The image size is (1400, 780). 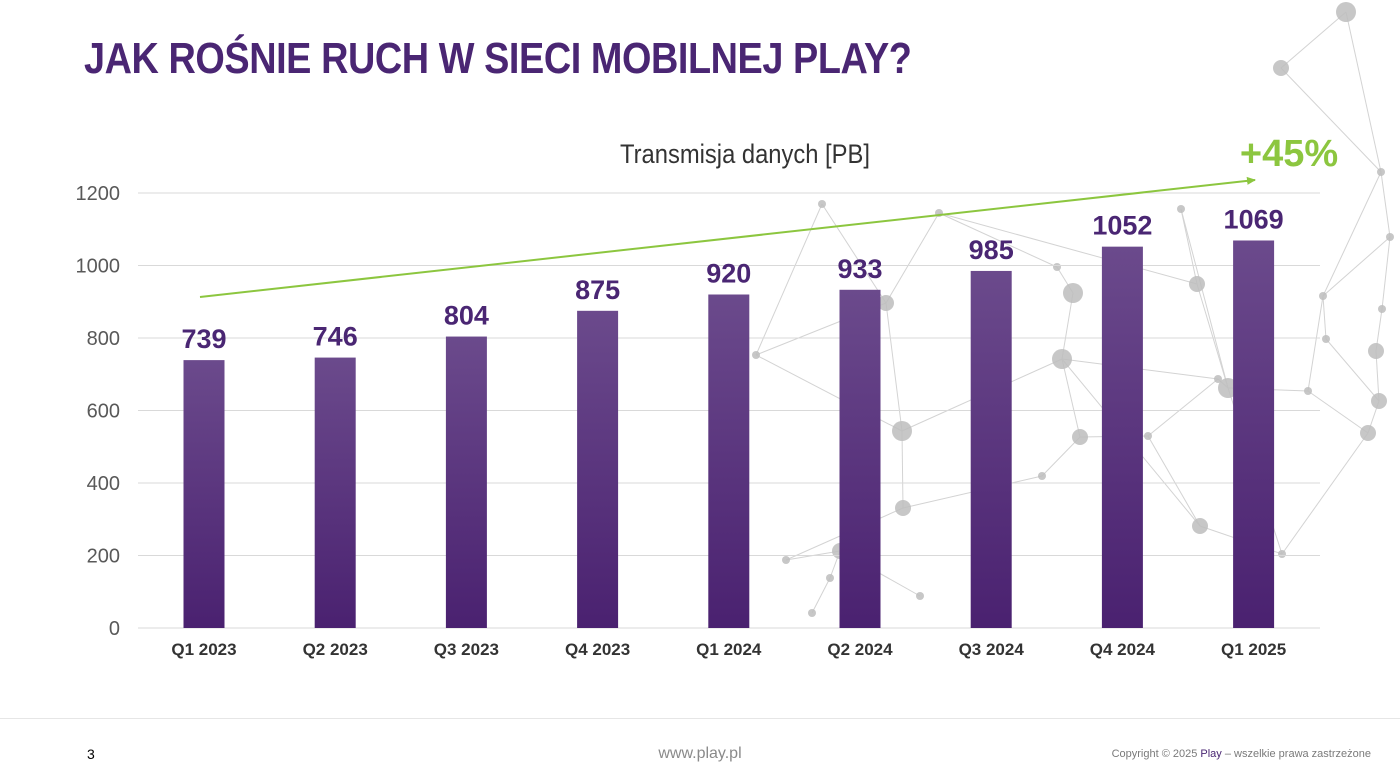 What do you see at coordinates (1122, 226) in the screenshot?
I see `data-label: 1052` at bounding box center [1122, 226].